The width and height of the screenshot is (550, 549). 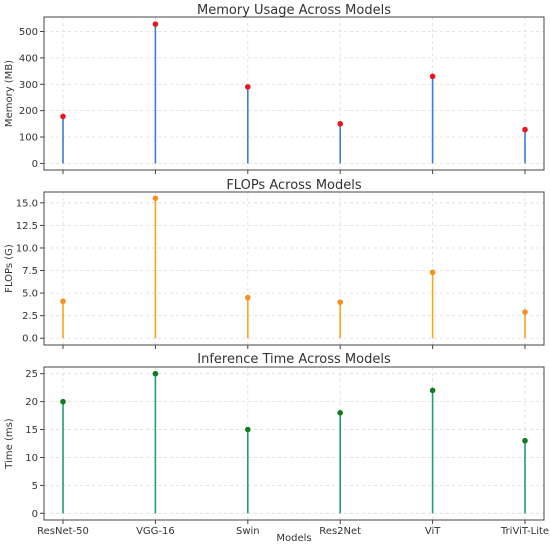 What do you see at coordinates (30, 339) in the screenshot?
I see `y-tick-label: 0.0` at bounding box center [30, 339].